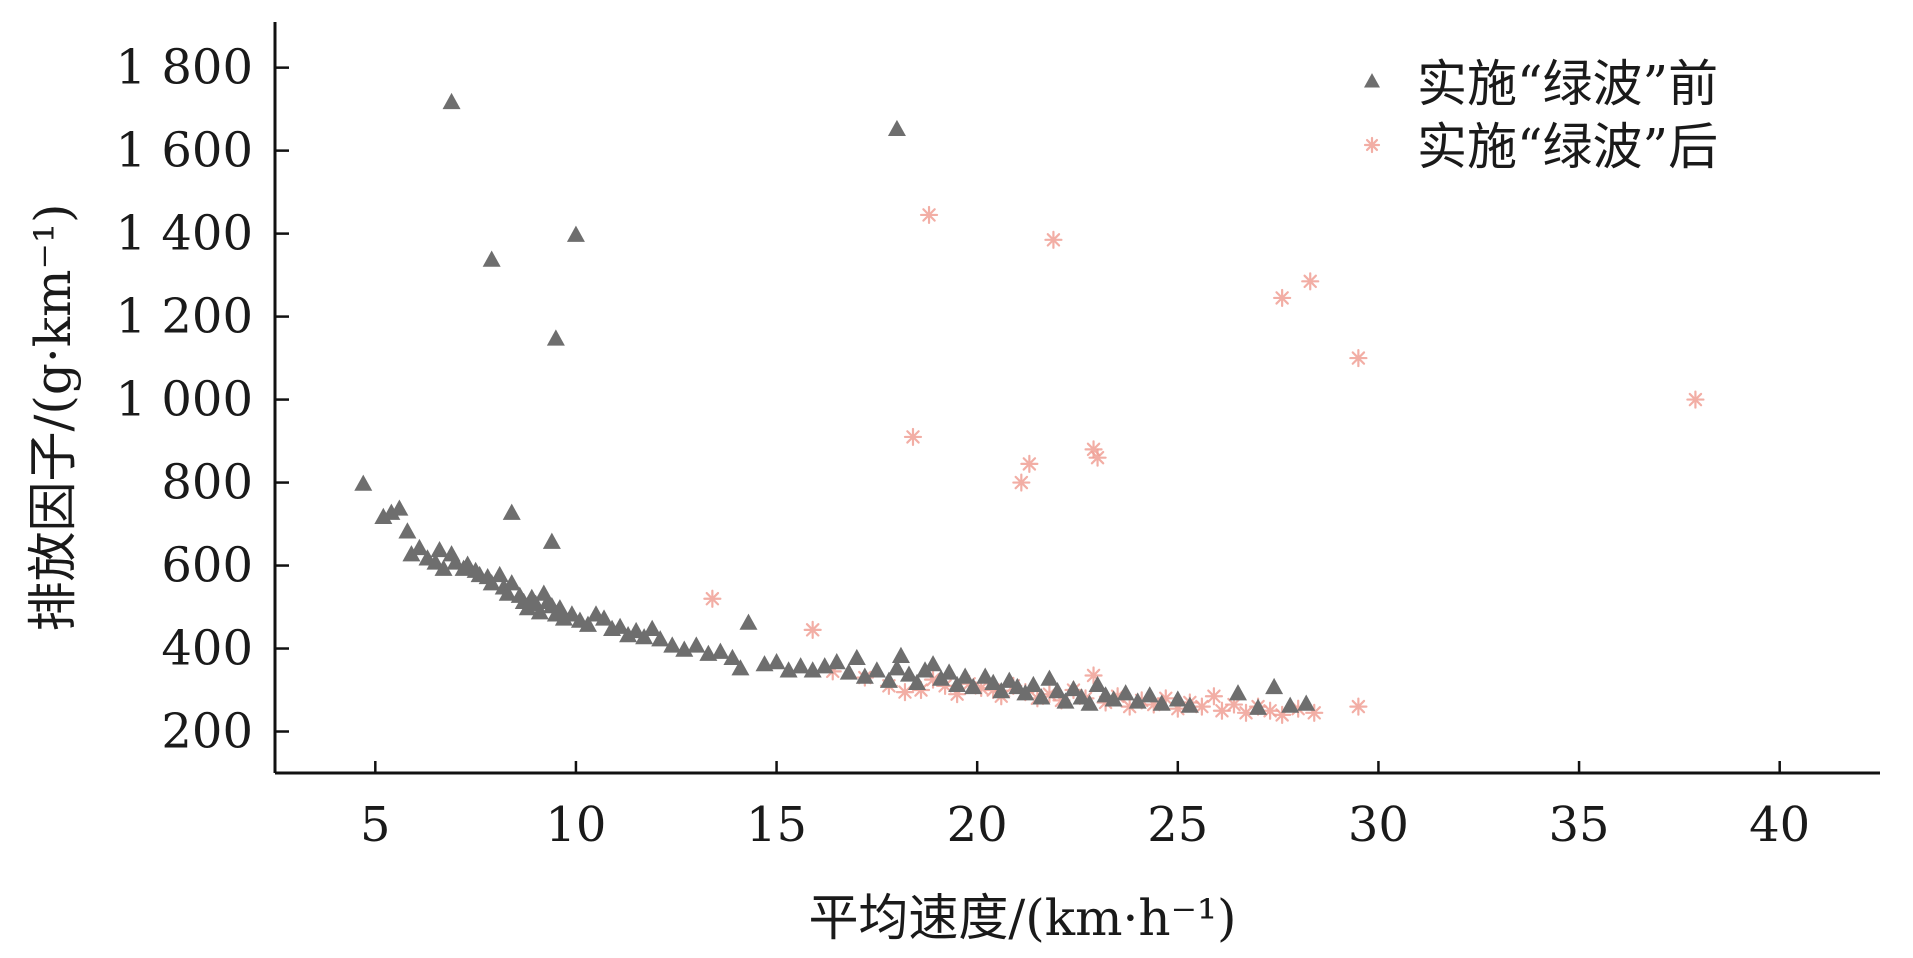  Describe the element at coordinates (184, 68) in the screenshot. I see `y-tick-label: 1 800` at that location.